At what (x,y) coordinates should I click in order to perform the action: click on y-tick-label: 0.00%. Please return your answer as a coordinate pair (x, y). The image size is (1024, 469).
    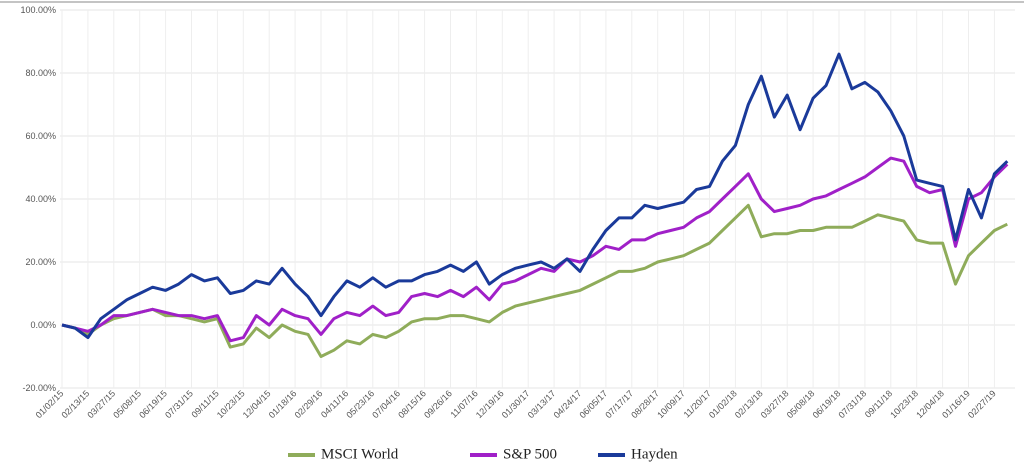
    Looking at the image, I should click on (43, 325).